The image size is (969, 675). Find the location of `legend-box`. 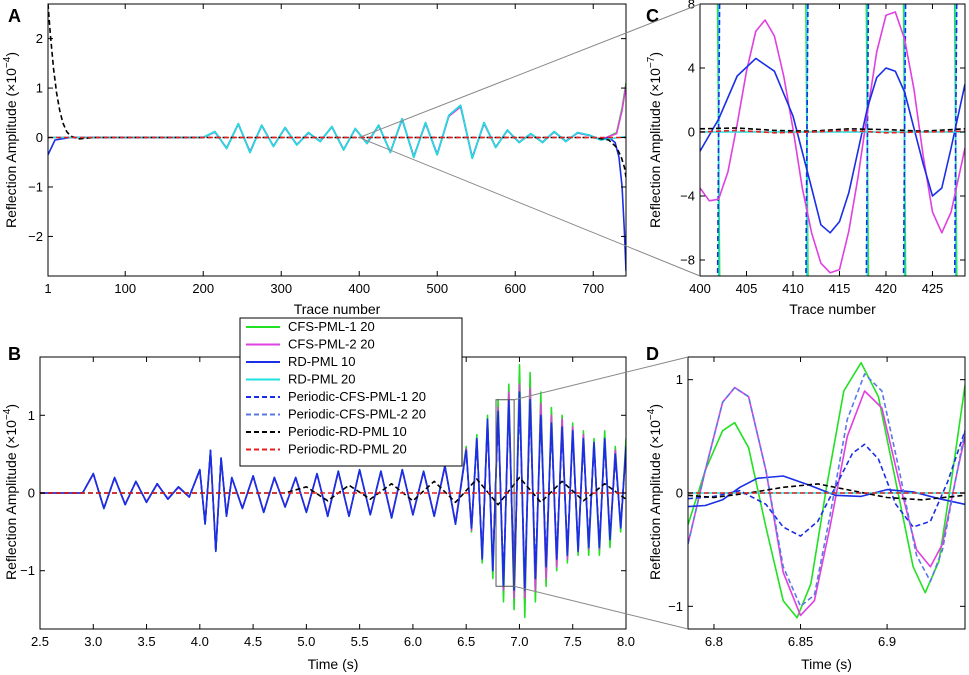

legend-box is located at coordinates (351, 392).